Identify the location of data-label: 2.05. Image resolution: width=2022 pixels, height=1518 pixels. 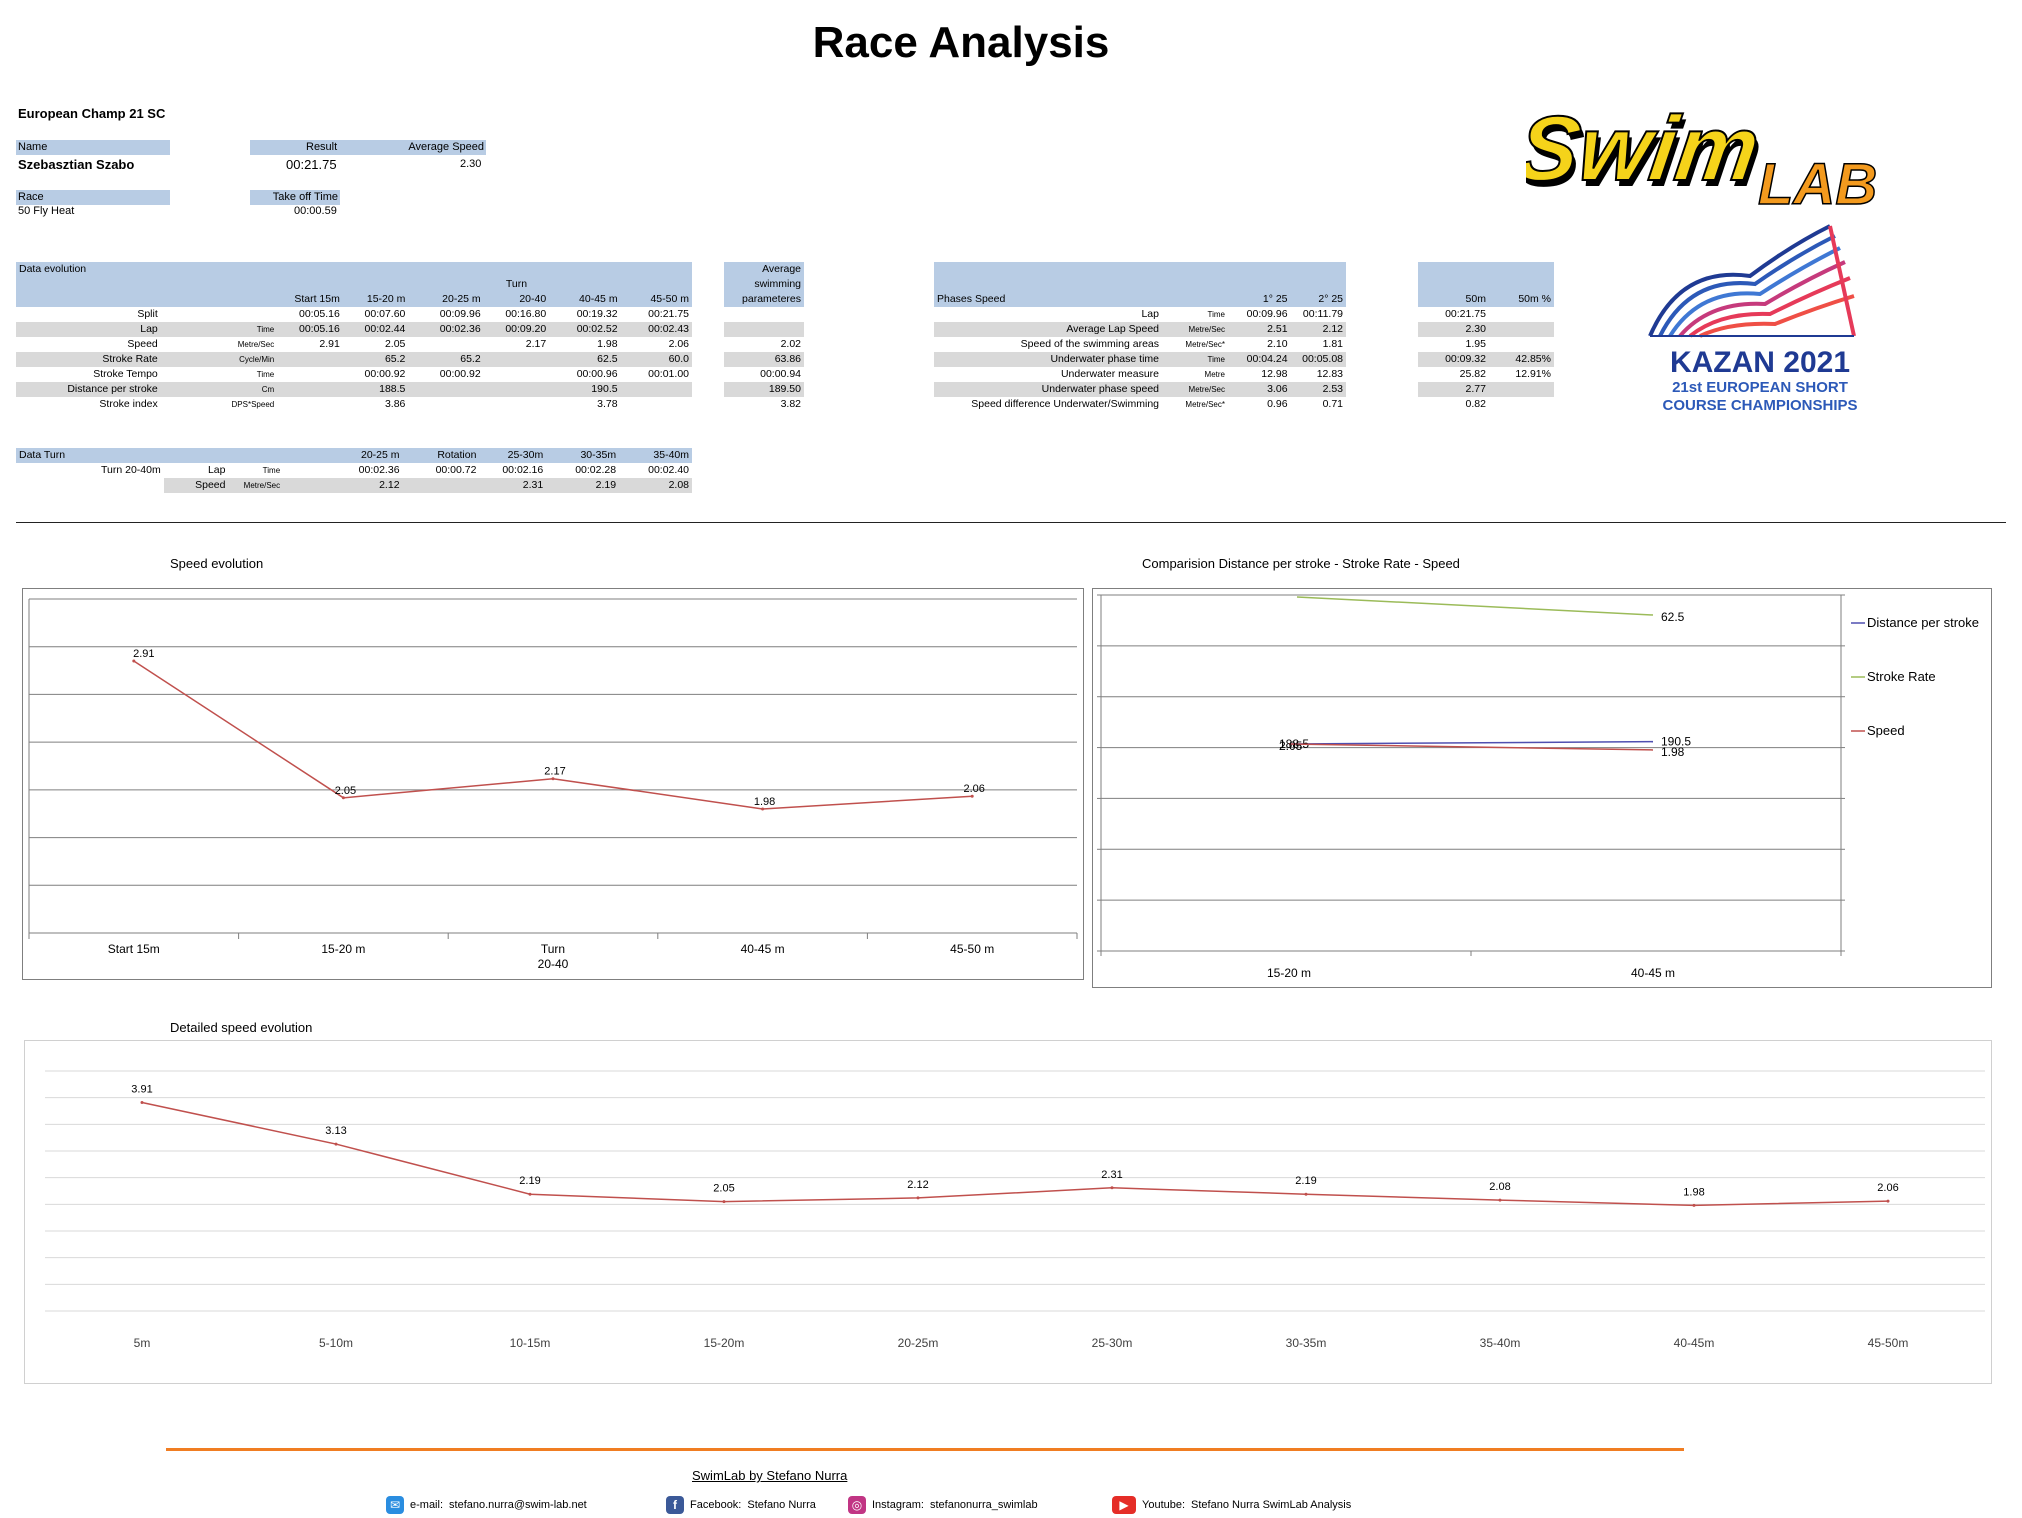
(1291, 746).